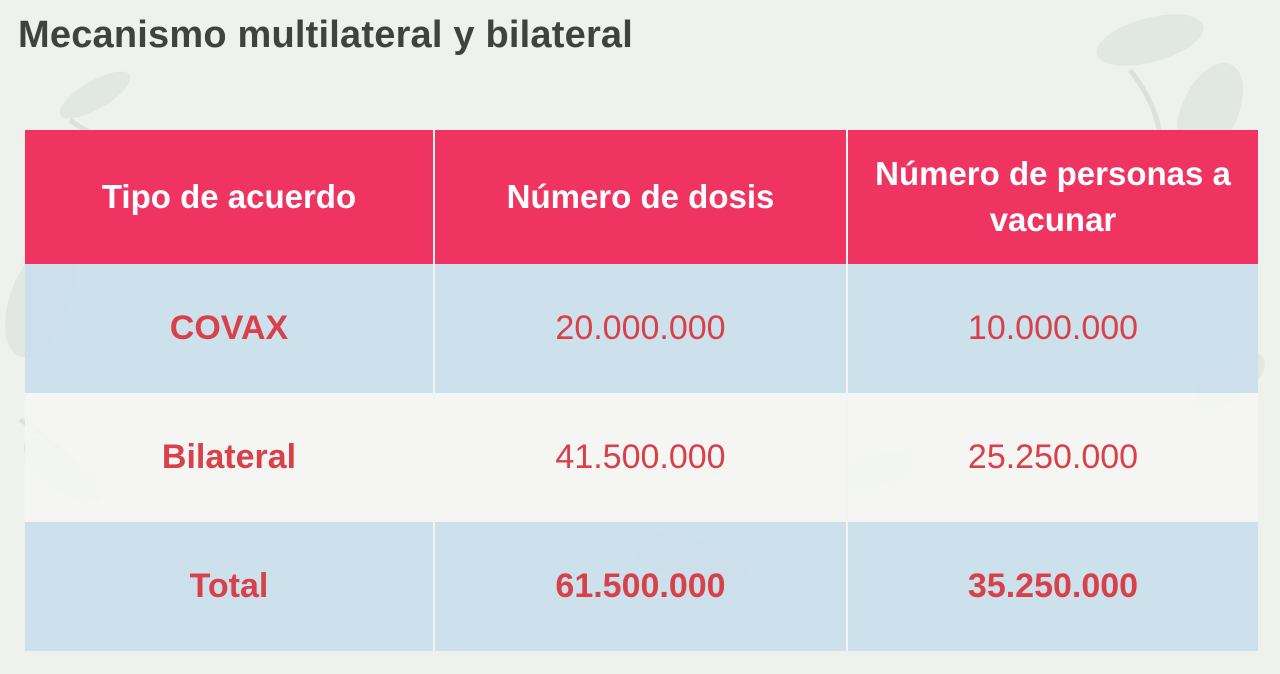 The image size is (1280, 674). What do you see at coordinates (229, 197) in the screenshot?
I see `header-tipo-de-acuerdo: Tipo de acuerdo` at bounding box center [229, 197].